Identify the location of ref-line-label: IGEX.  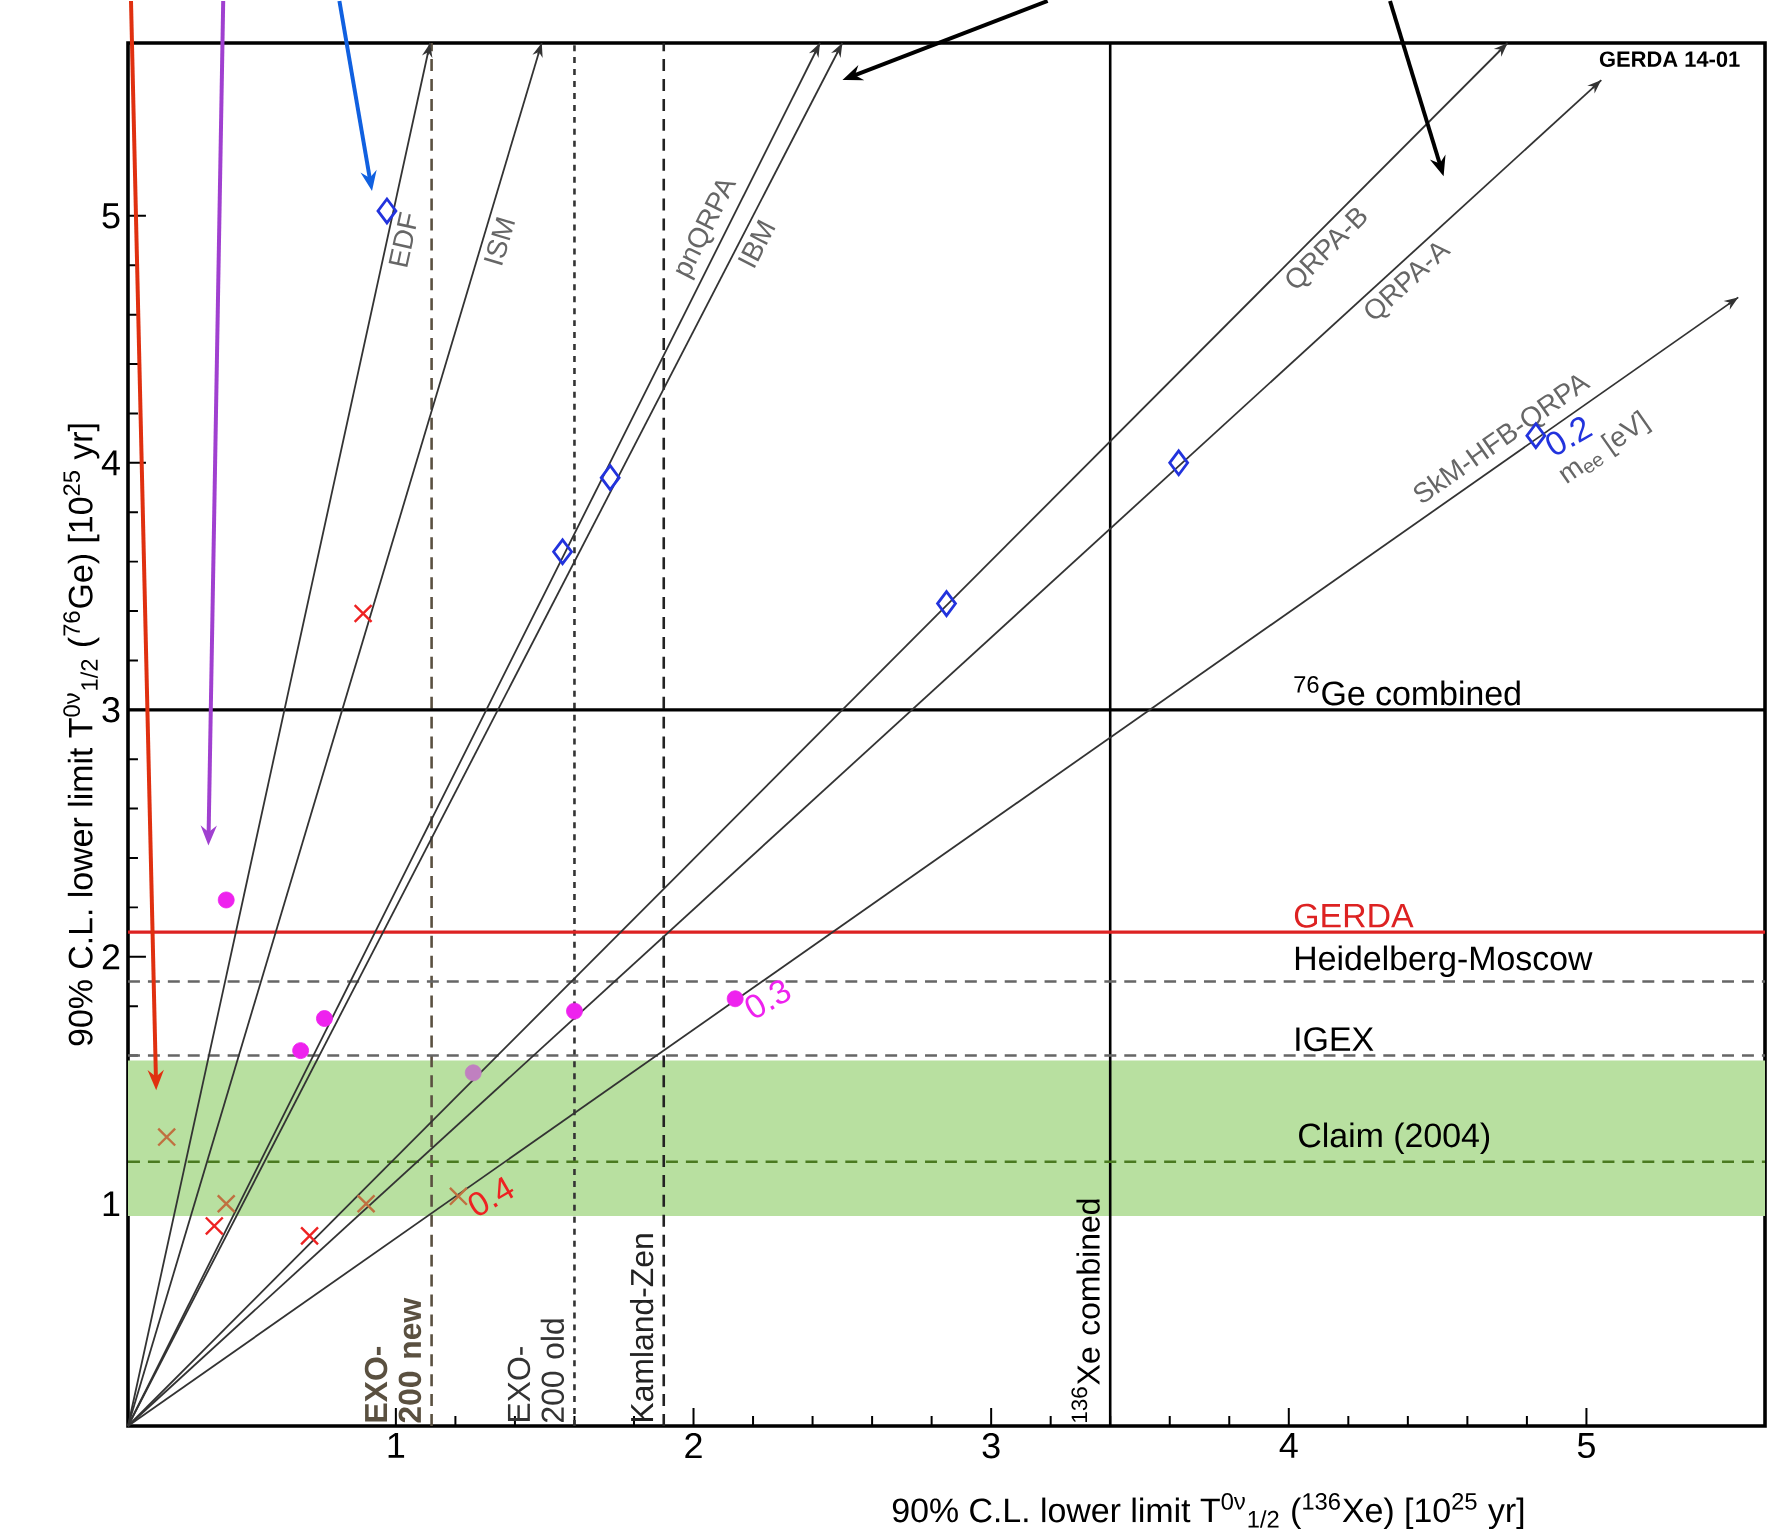
(1335, 1039).